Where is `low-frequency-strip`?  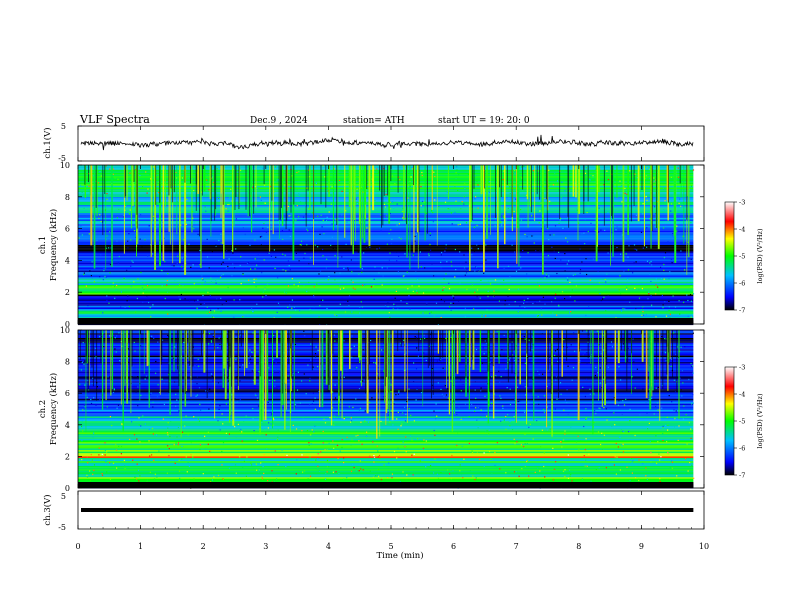
low-frequency-strip is located at coordinates (386, 321).